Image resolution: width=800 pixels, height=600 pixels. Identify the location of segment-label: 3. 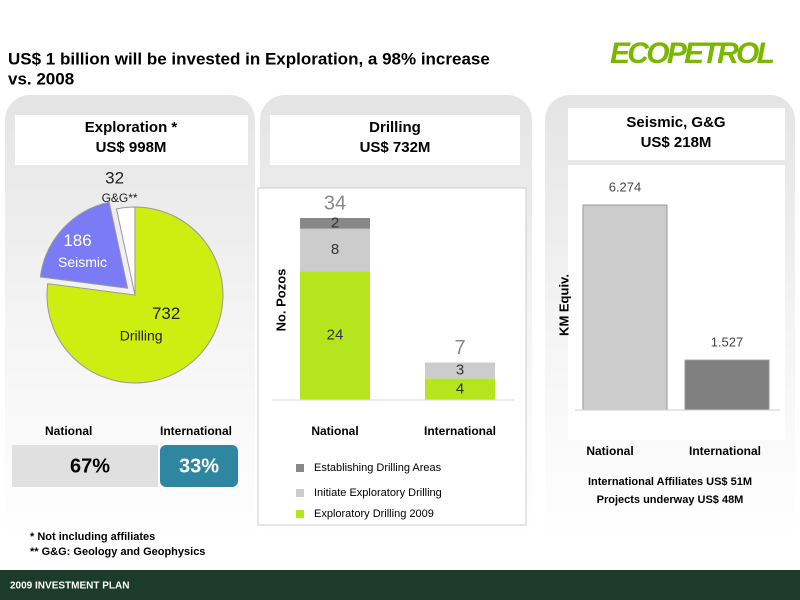
(460, 370).